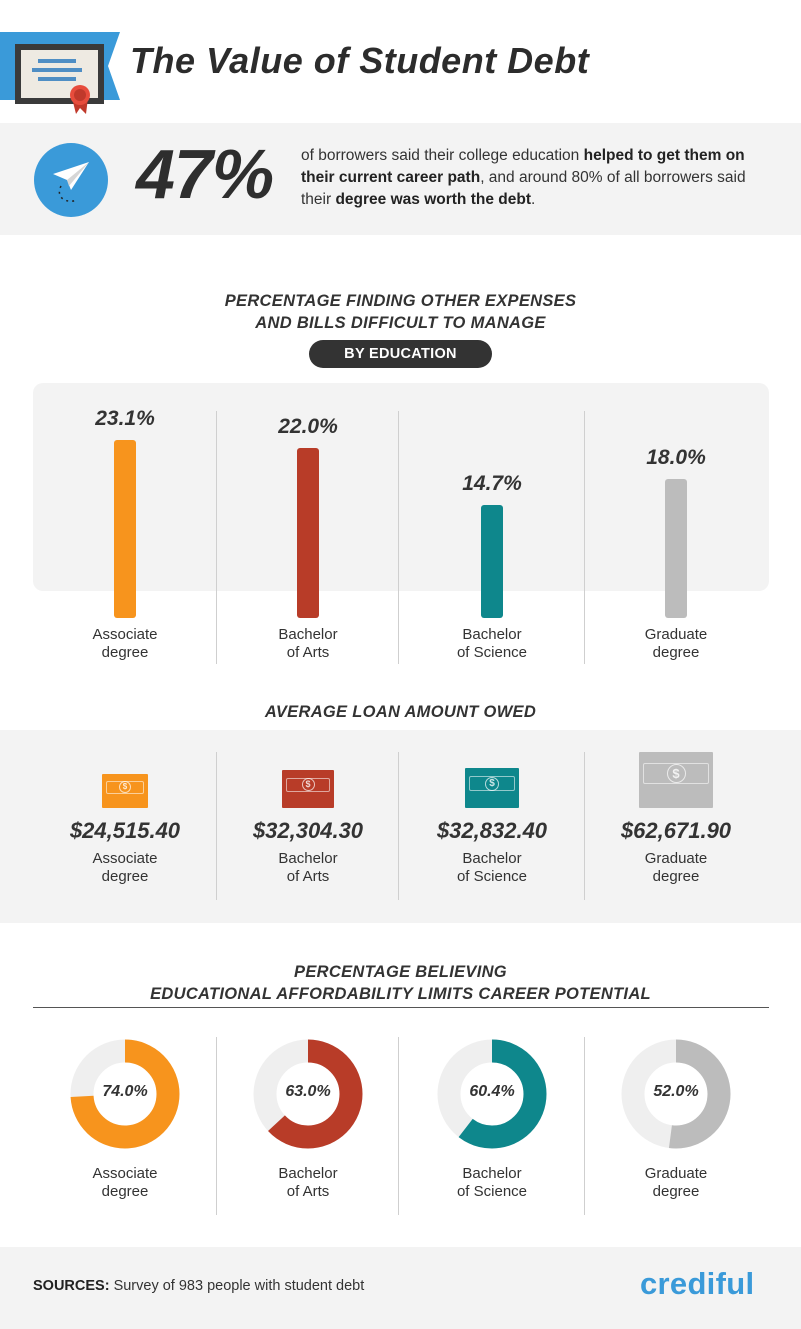 This screenshot has height=1329, width=801. Describe the element at coordinates (400, 301) in the screenshot. I see `bar-chart-title-line1: PERCENTAGE FINDING OTHER EXPENSES` at that location.